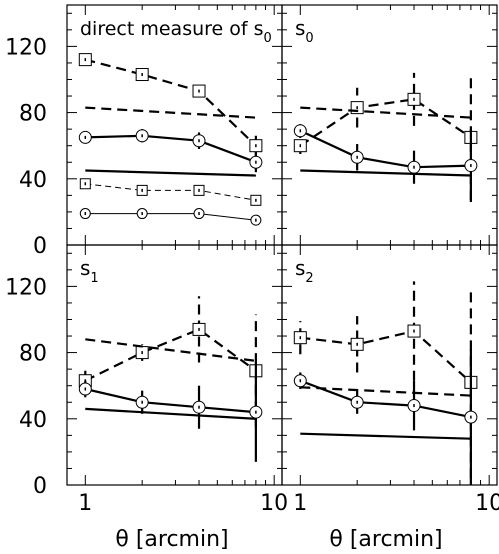 The width and height of the screenshot is (499, 554). Describe the element at coordinates (309, 278) in the screenshot. I see `panel-label-subscript: 2` at that location.